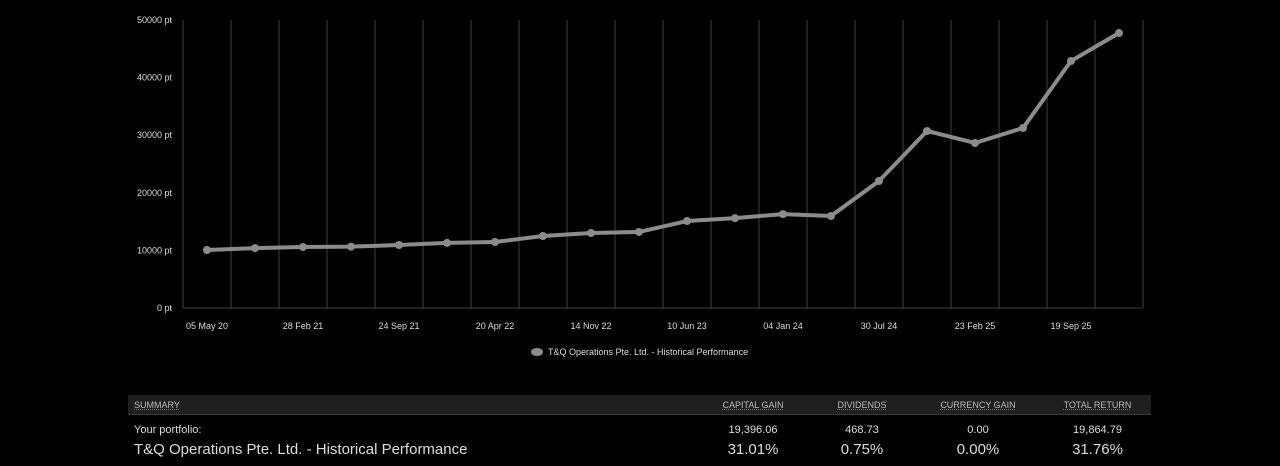  What do you see at coordinates (1097, 429) in the screenshot?
I see `total-return-value: 19,864.79` at bounding box center [1097, 429].